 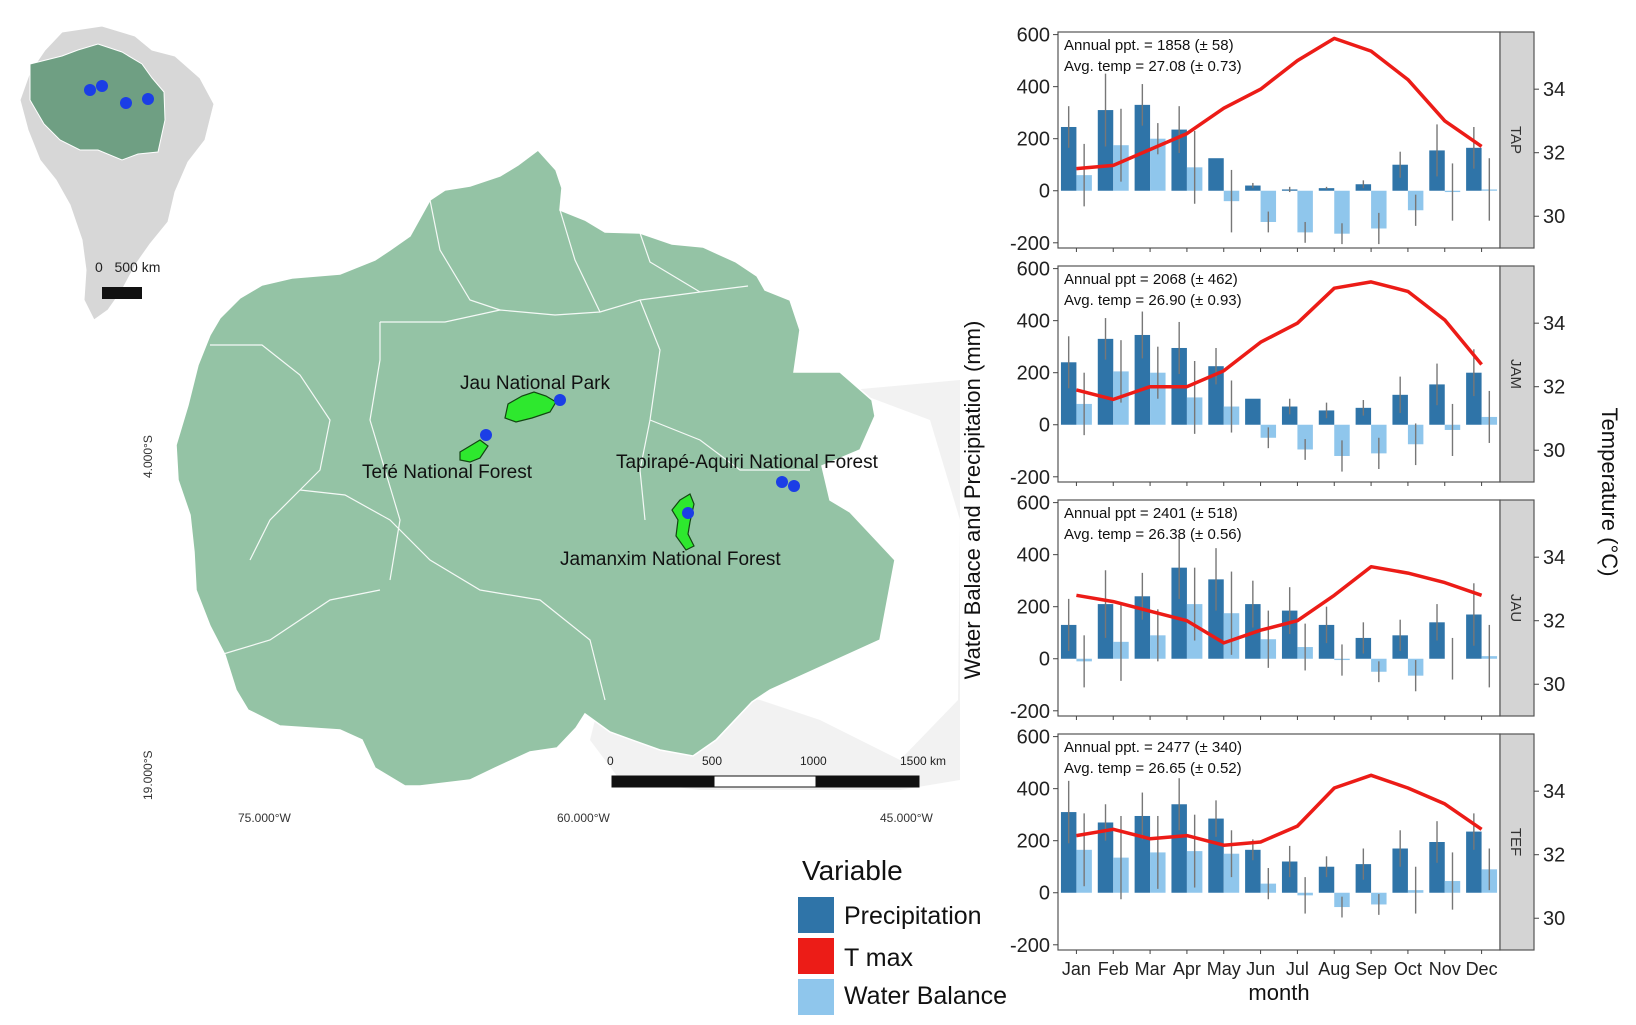 I want to click on lon-label-60w: 60.000°W, so click(x=584, y=818).